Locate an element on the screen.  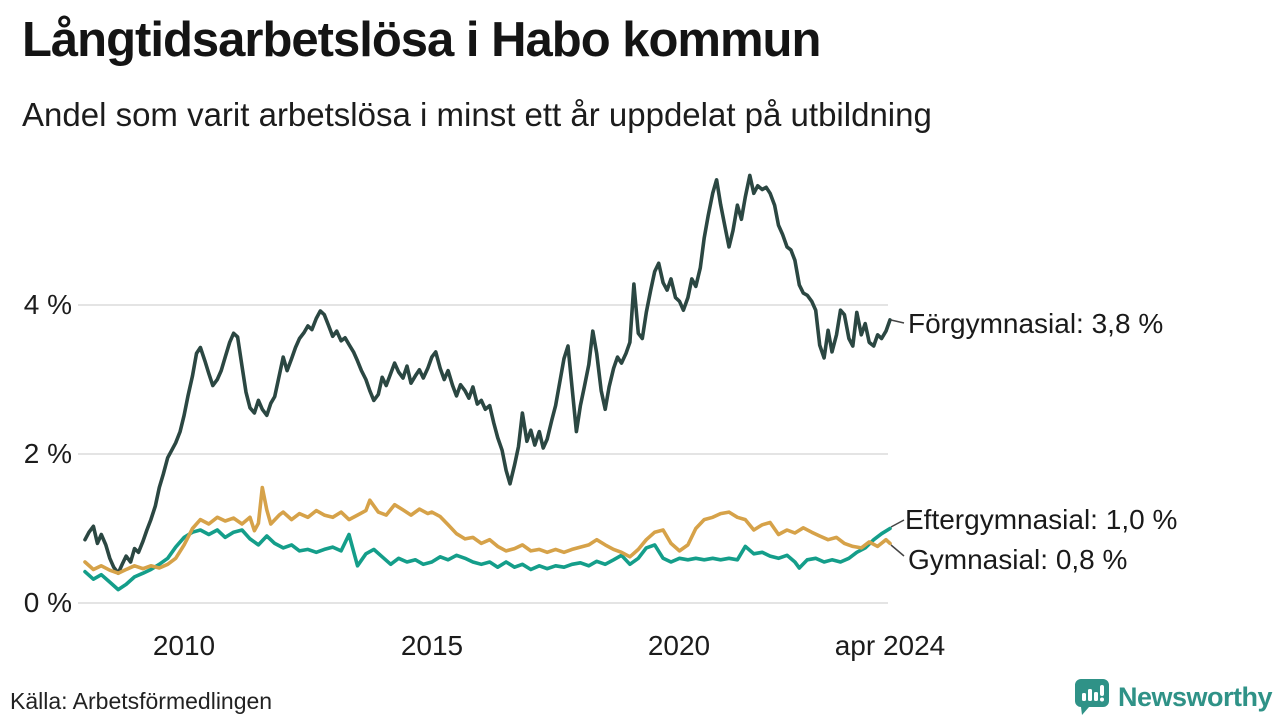
x-axis-tick-apr-2024: apr 2024 is located at coordinates (890, 645).